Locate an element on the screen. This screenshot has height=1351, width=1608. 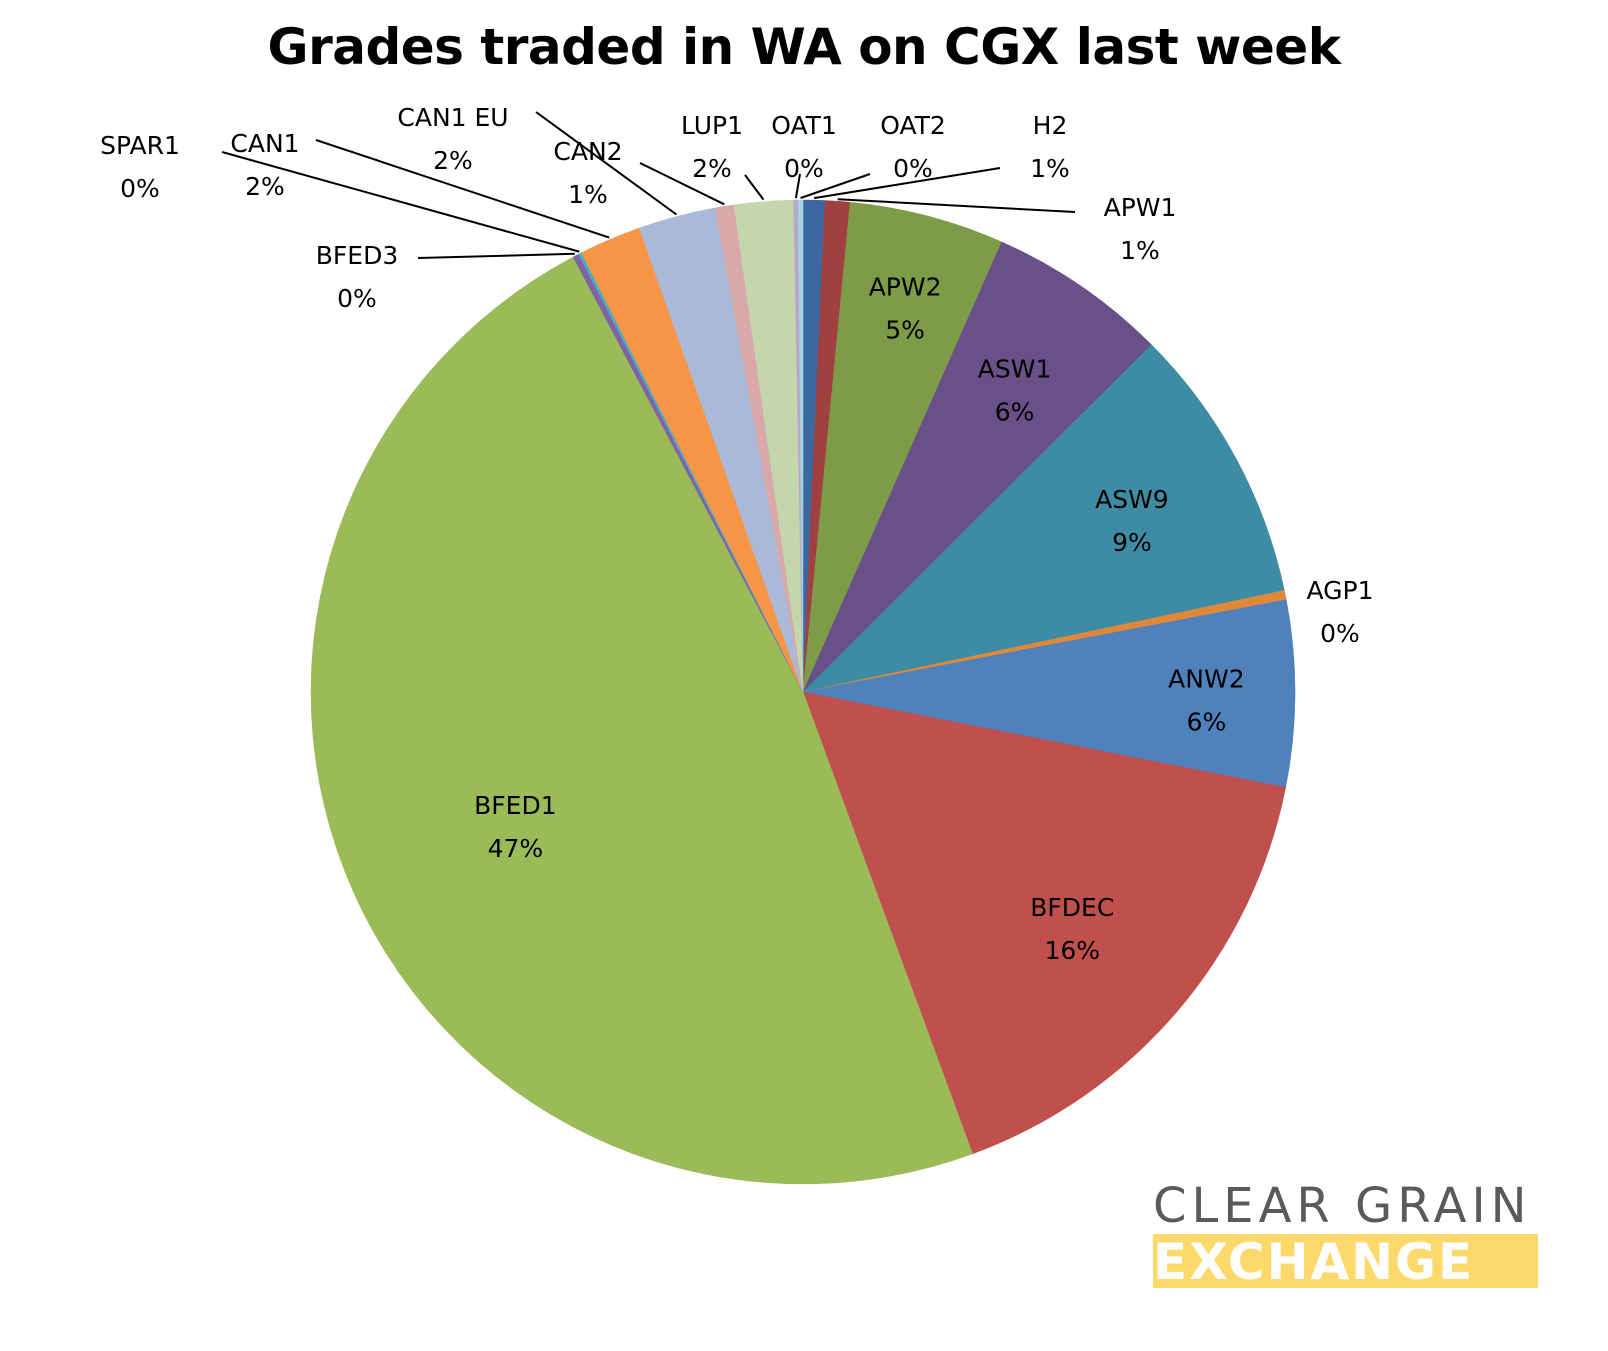
label-can2: CAN2 1% is located at coordinates (587, 173).